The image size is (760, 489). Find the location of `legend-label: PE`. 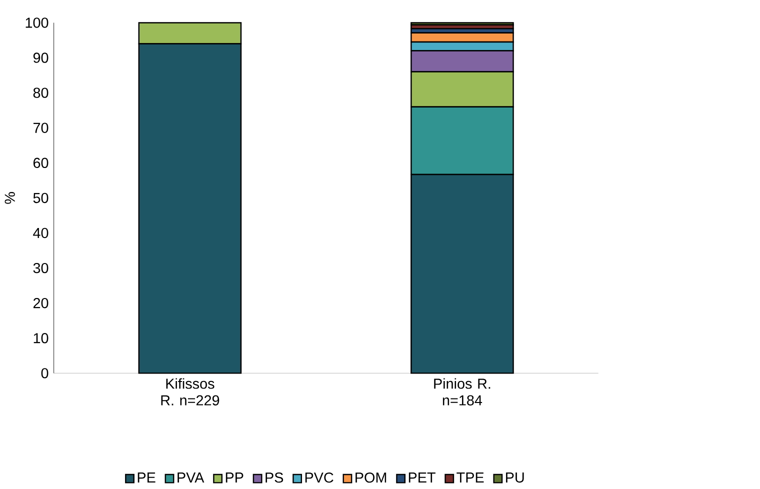

legend-label: PE is located at coordinates (147, 477).